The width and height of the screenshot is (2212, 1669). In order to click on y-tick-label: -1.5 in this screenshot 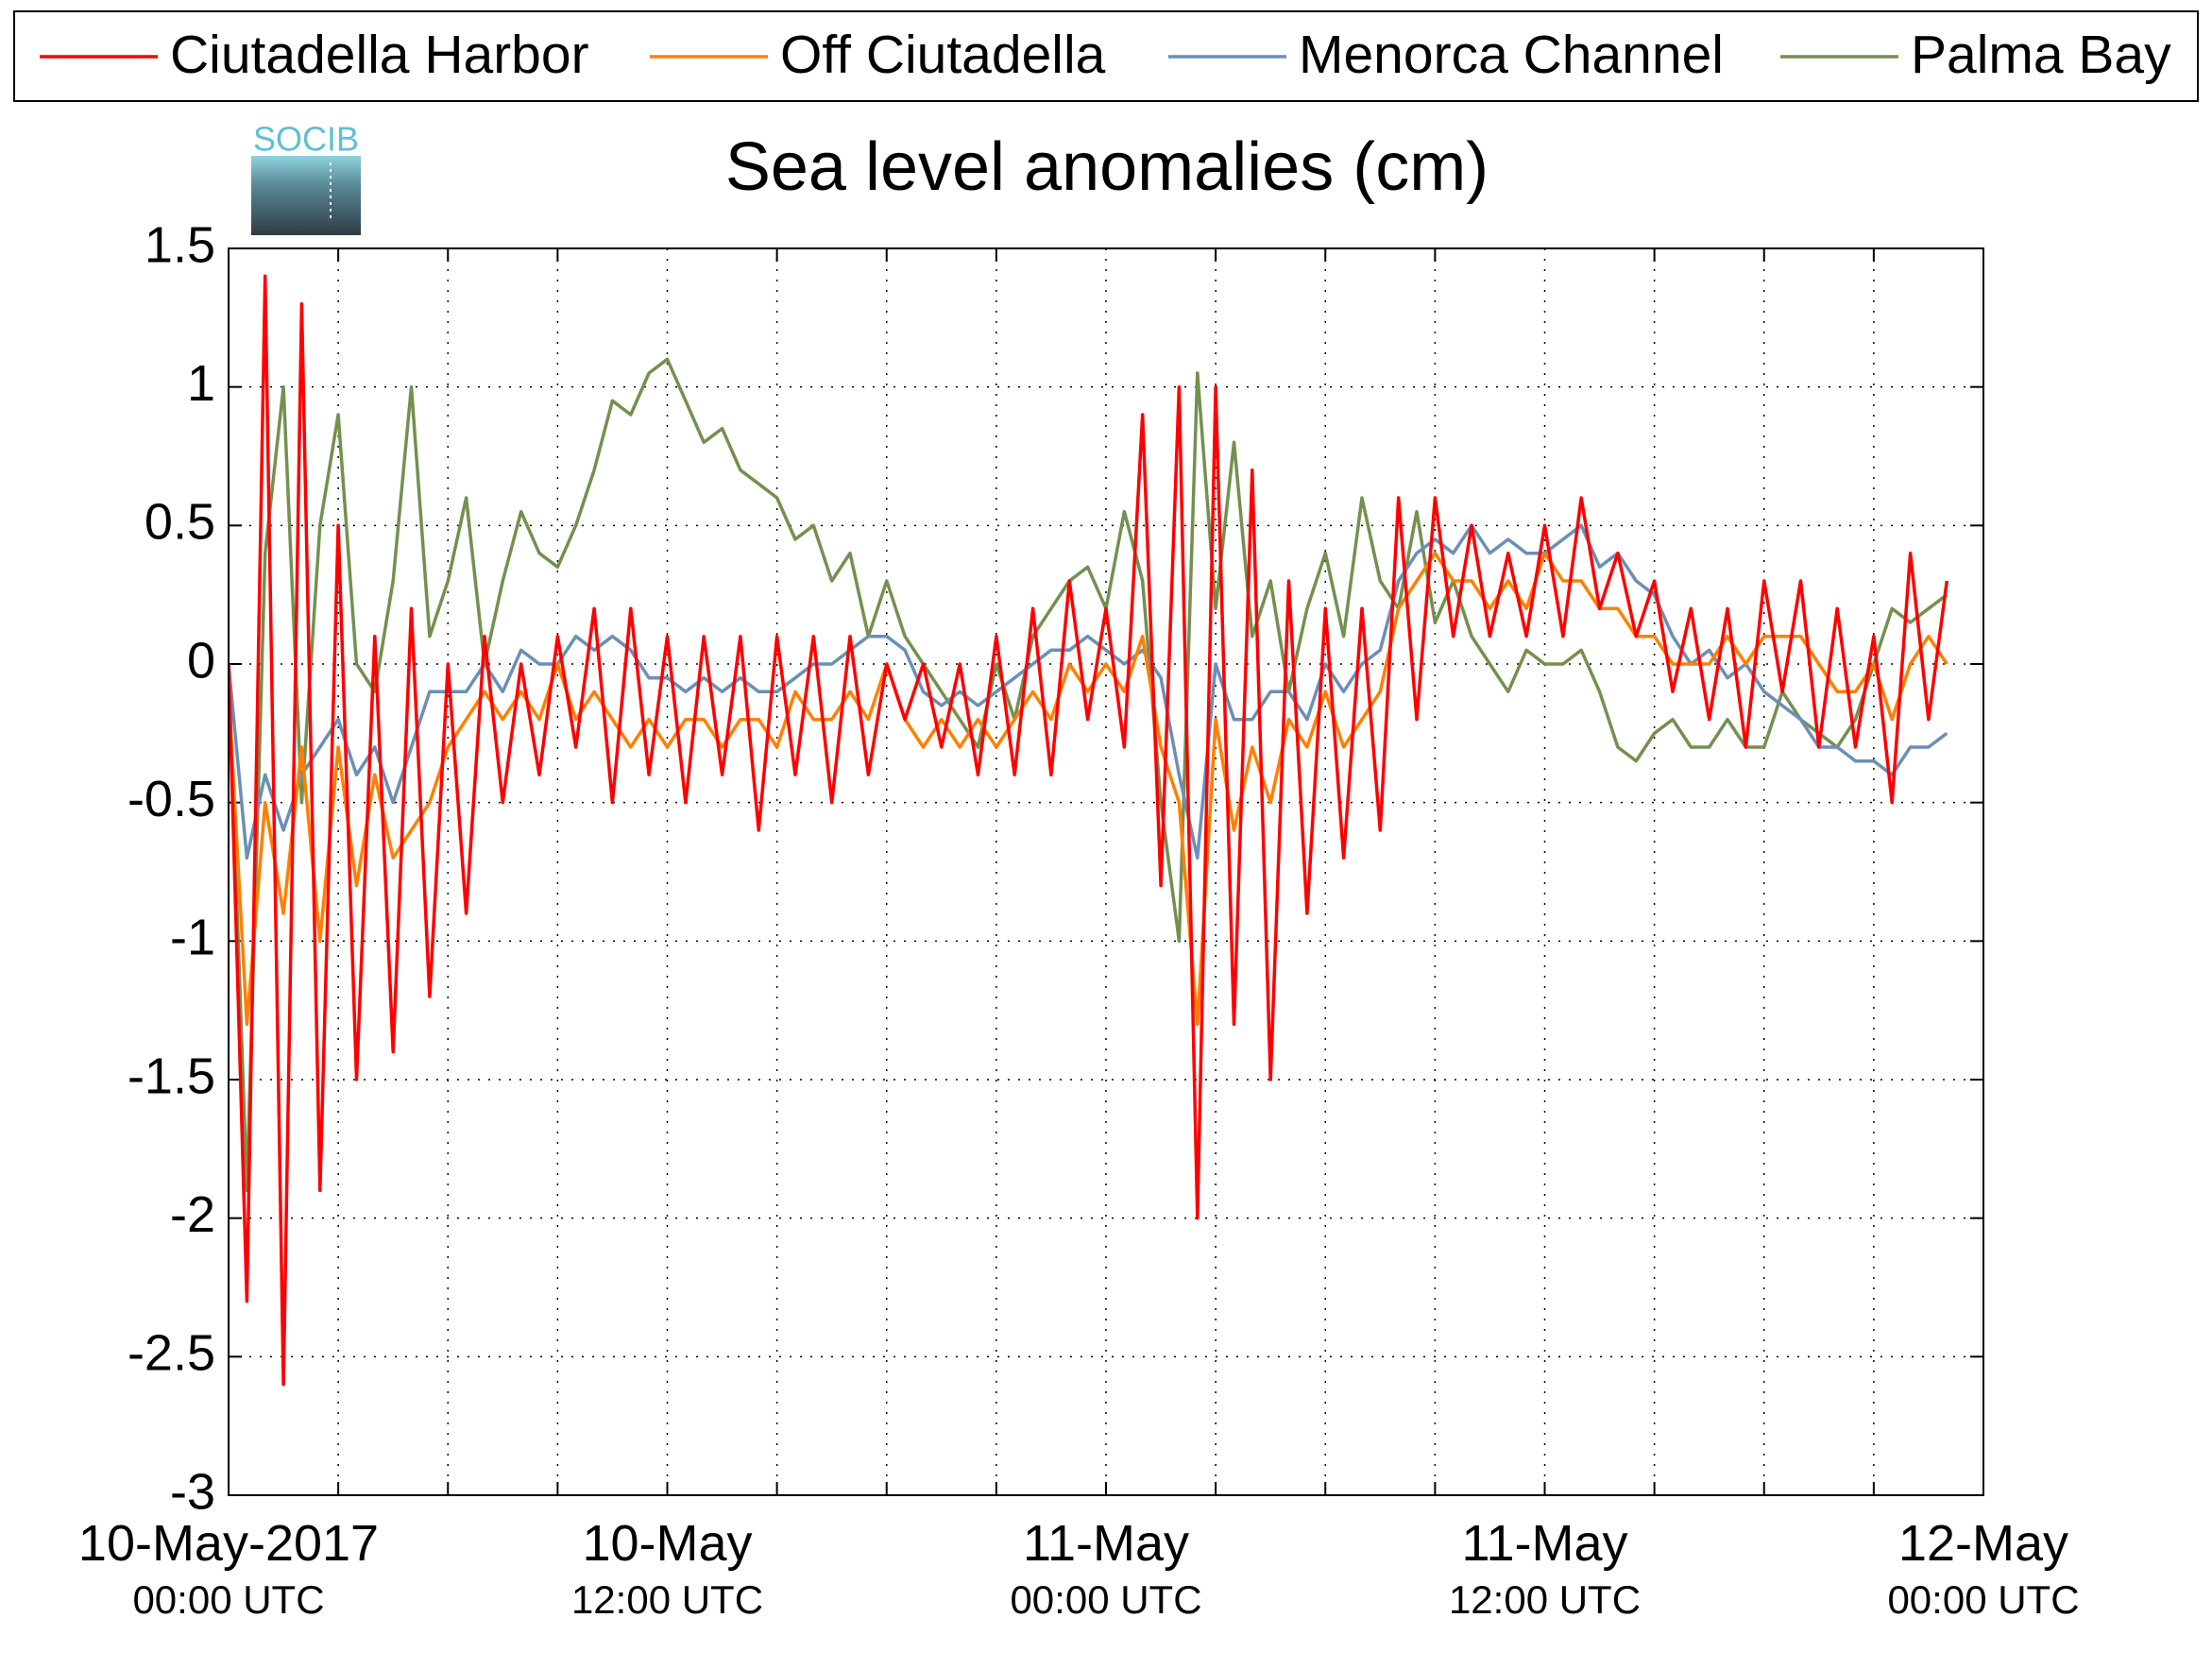, I will do `click(171, 1076)`.